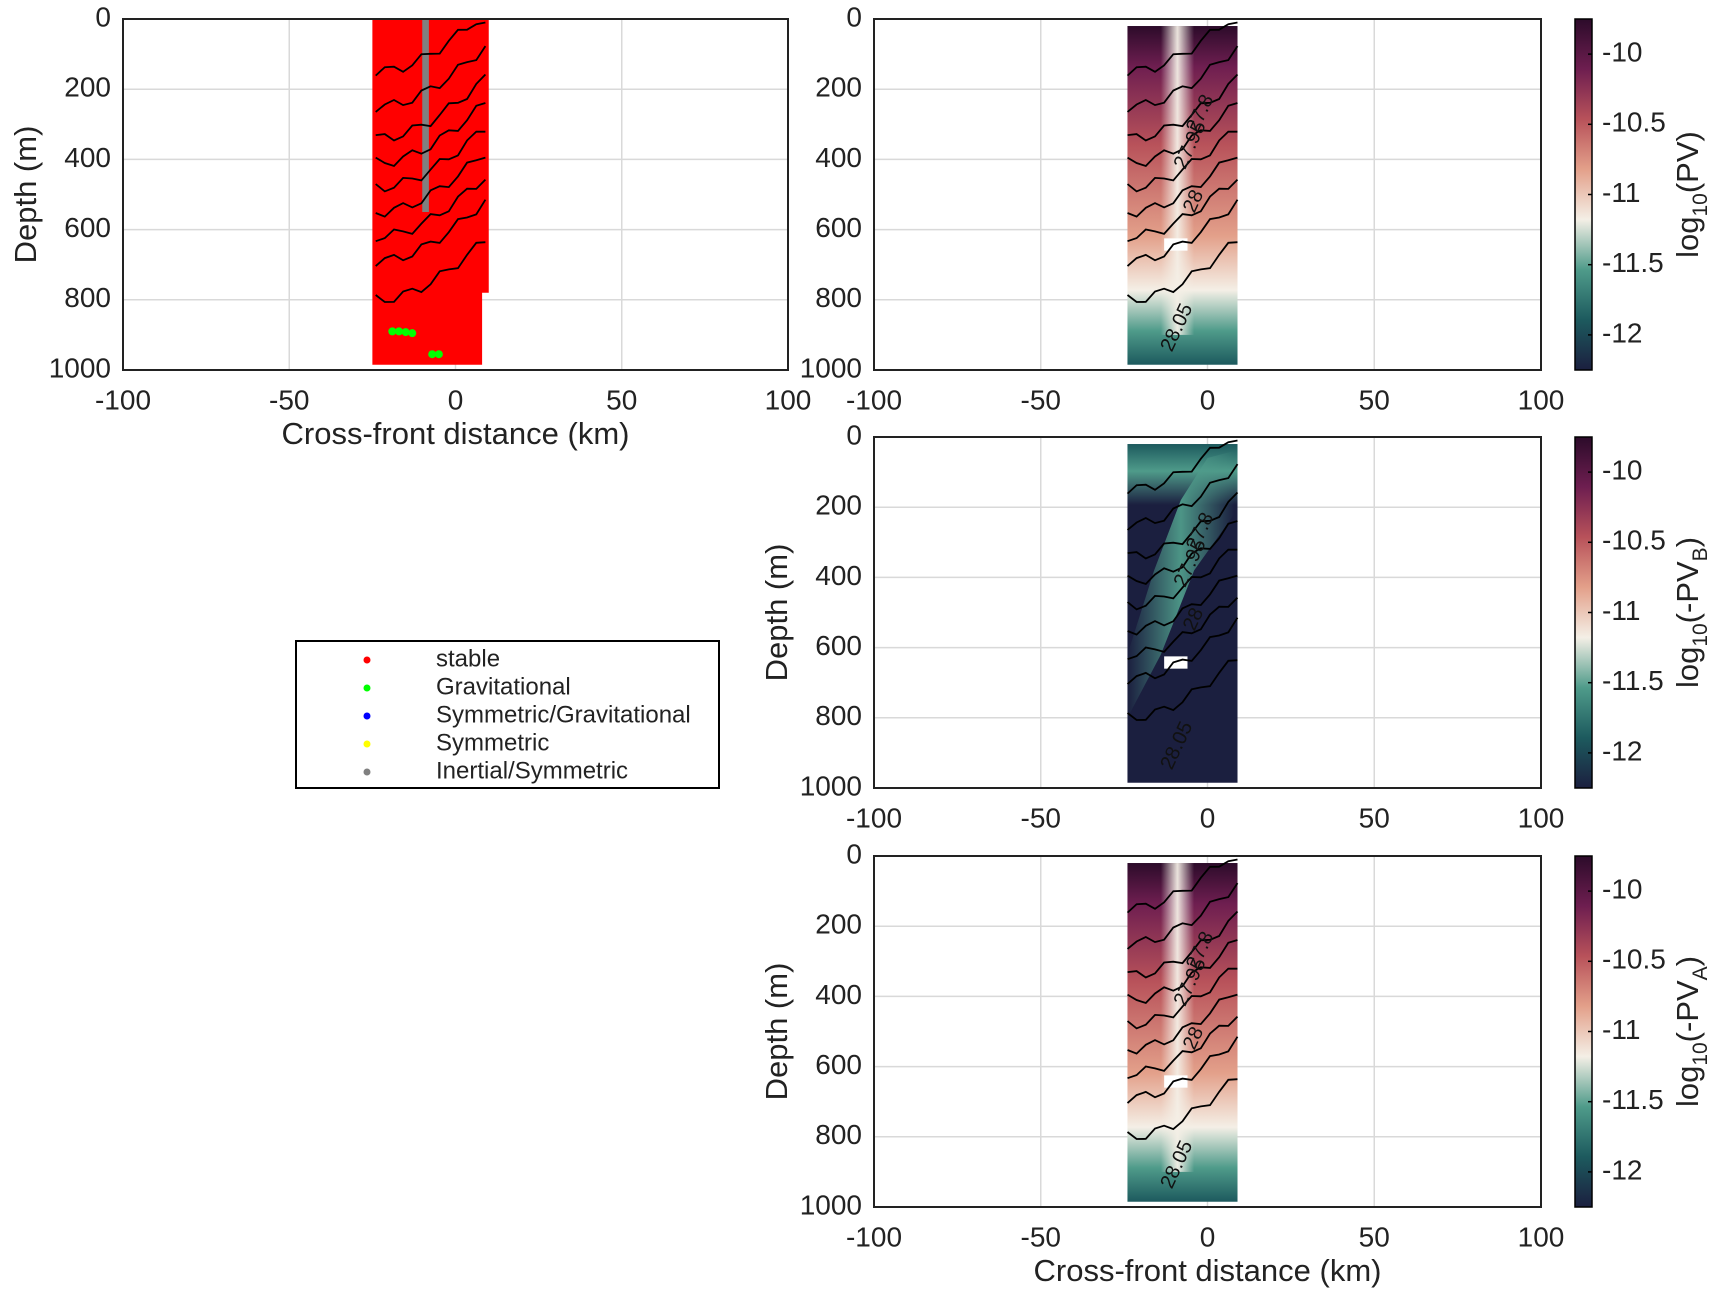 This screenshot has height=1293, width=1718. I want to click on y-axis-label: Depth (m), so click(776, 613).